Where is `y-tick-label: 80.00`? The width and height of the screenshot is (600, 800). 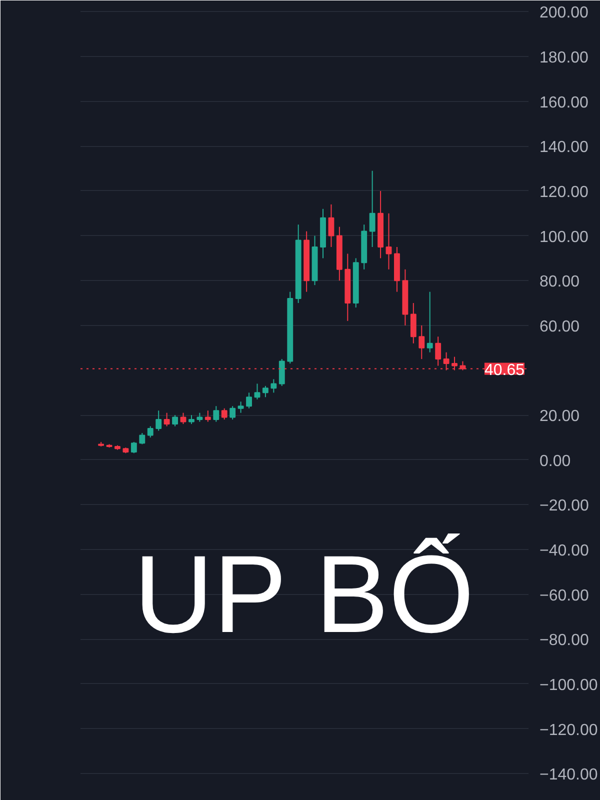 y-tick-label: 80.00 is located at coordinates (560, 282).